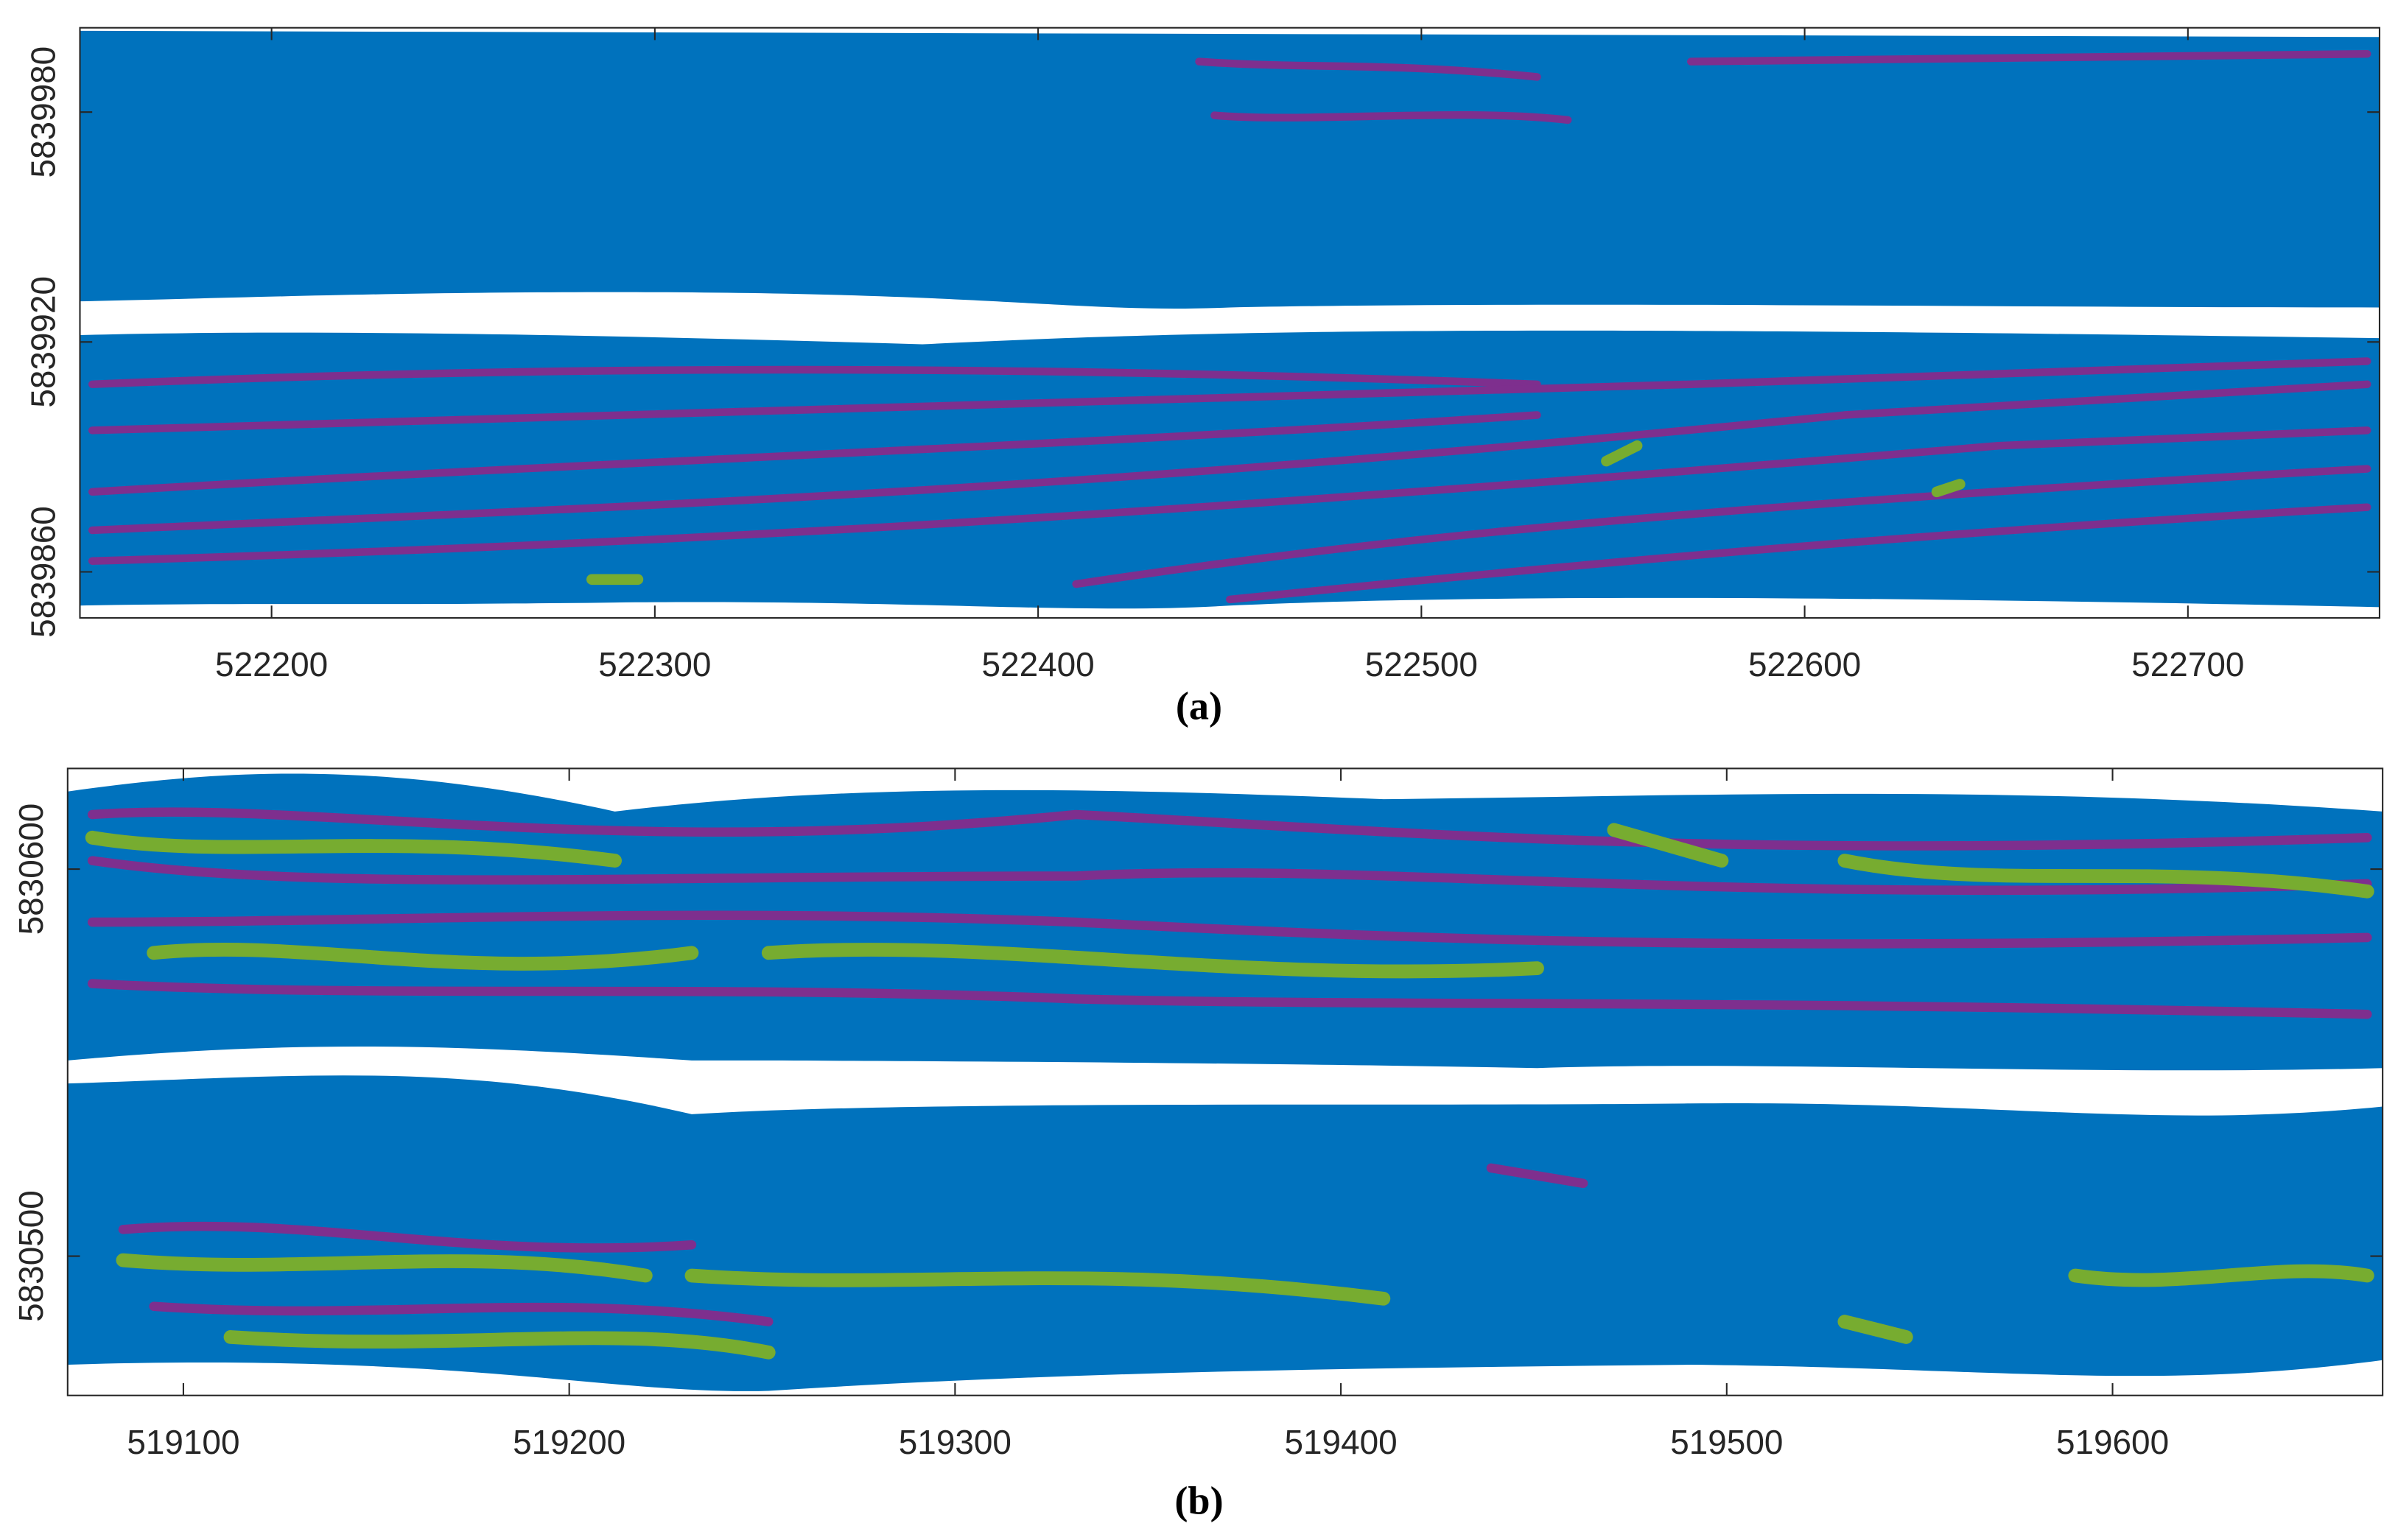 The width and height of the screenshot is (2398, 1540). Describe the element at coordinates (956, 1442) in the screenshot. I see `x-tick-label: 519300` at that location.